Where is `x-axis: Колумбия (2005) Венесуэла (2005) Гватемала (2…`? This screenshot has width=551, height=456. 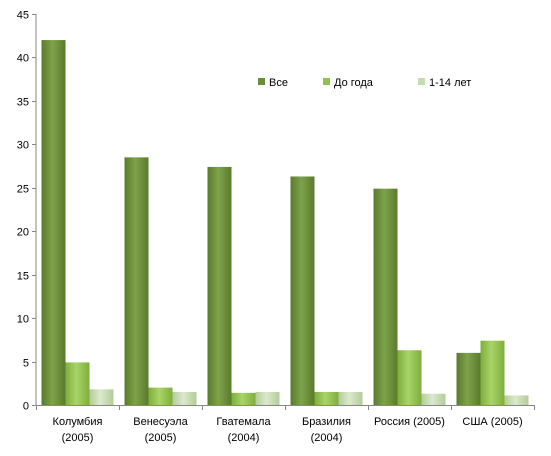
x-axis: Колумбия (2005) Венесуэла (2005) Гватемала (2… is located at coordinates (285, 424).